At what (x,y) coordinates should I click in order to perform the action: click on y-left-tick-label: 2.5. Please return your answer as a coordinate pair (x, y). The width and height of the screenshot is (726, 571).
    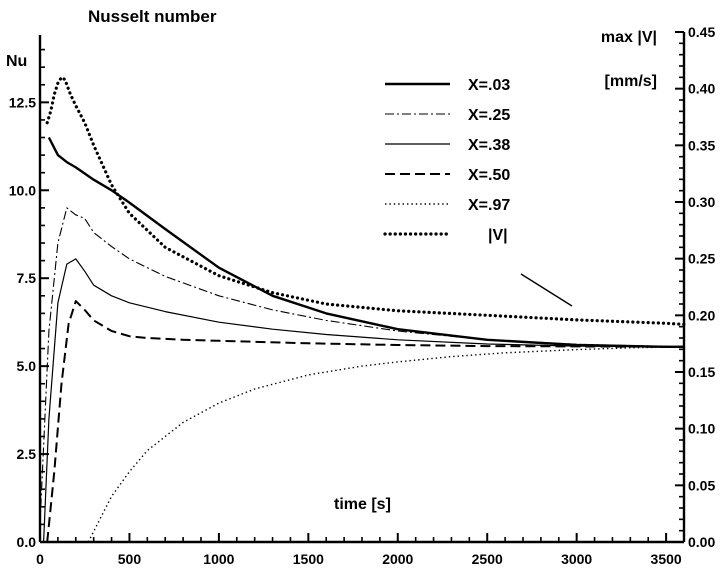
    Looking at the image, I should click on (27, 454).